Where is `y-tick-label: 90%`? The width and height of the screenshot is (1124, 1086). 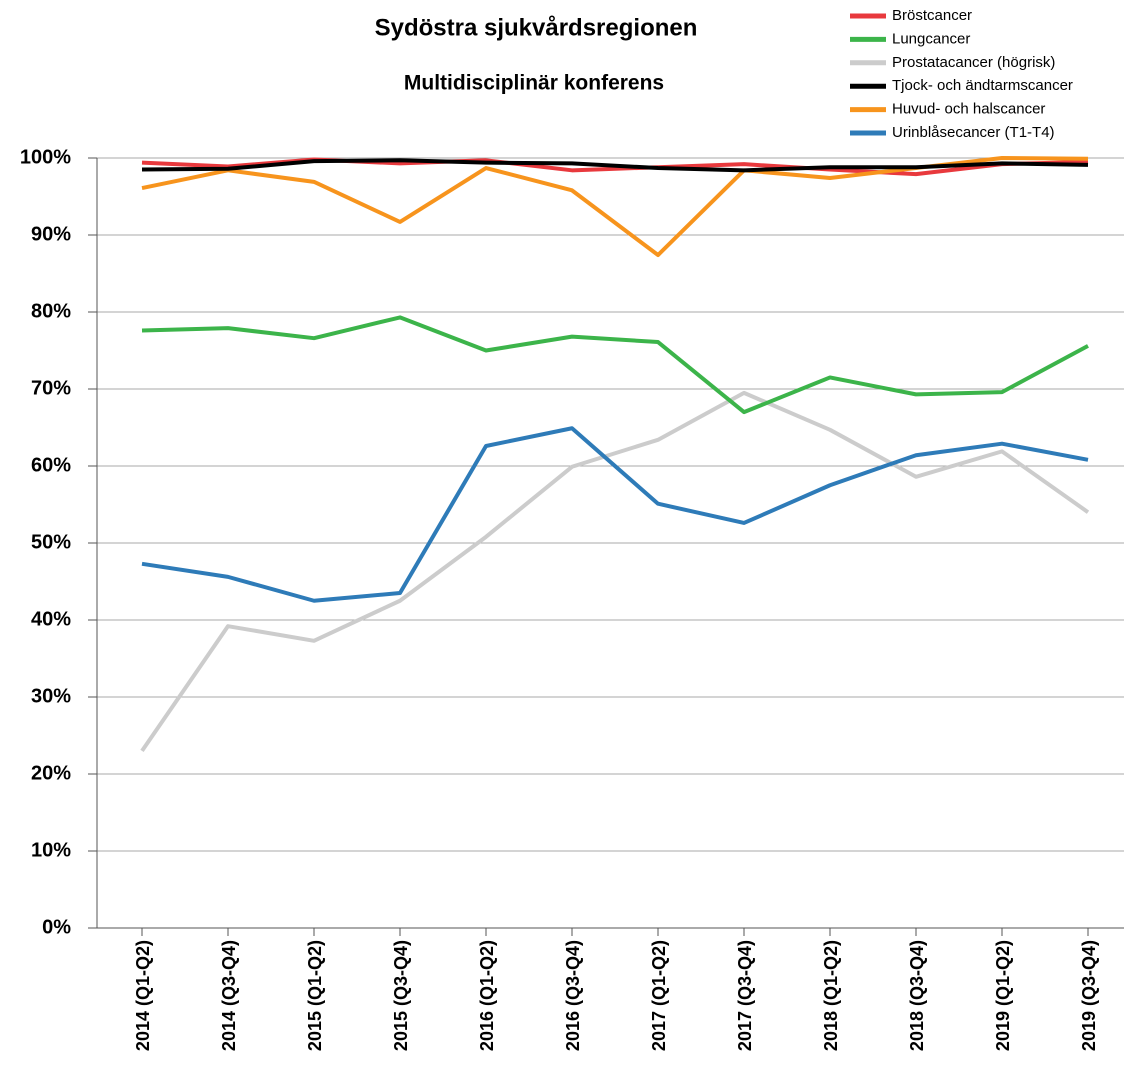
y-tick-label: 90% is located at coordinates (51, 234).